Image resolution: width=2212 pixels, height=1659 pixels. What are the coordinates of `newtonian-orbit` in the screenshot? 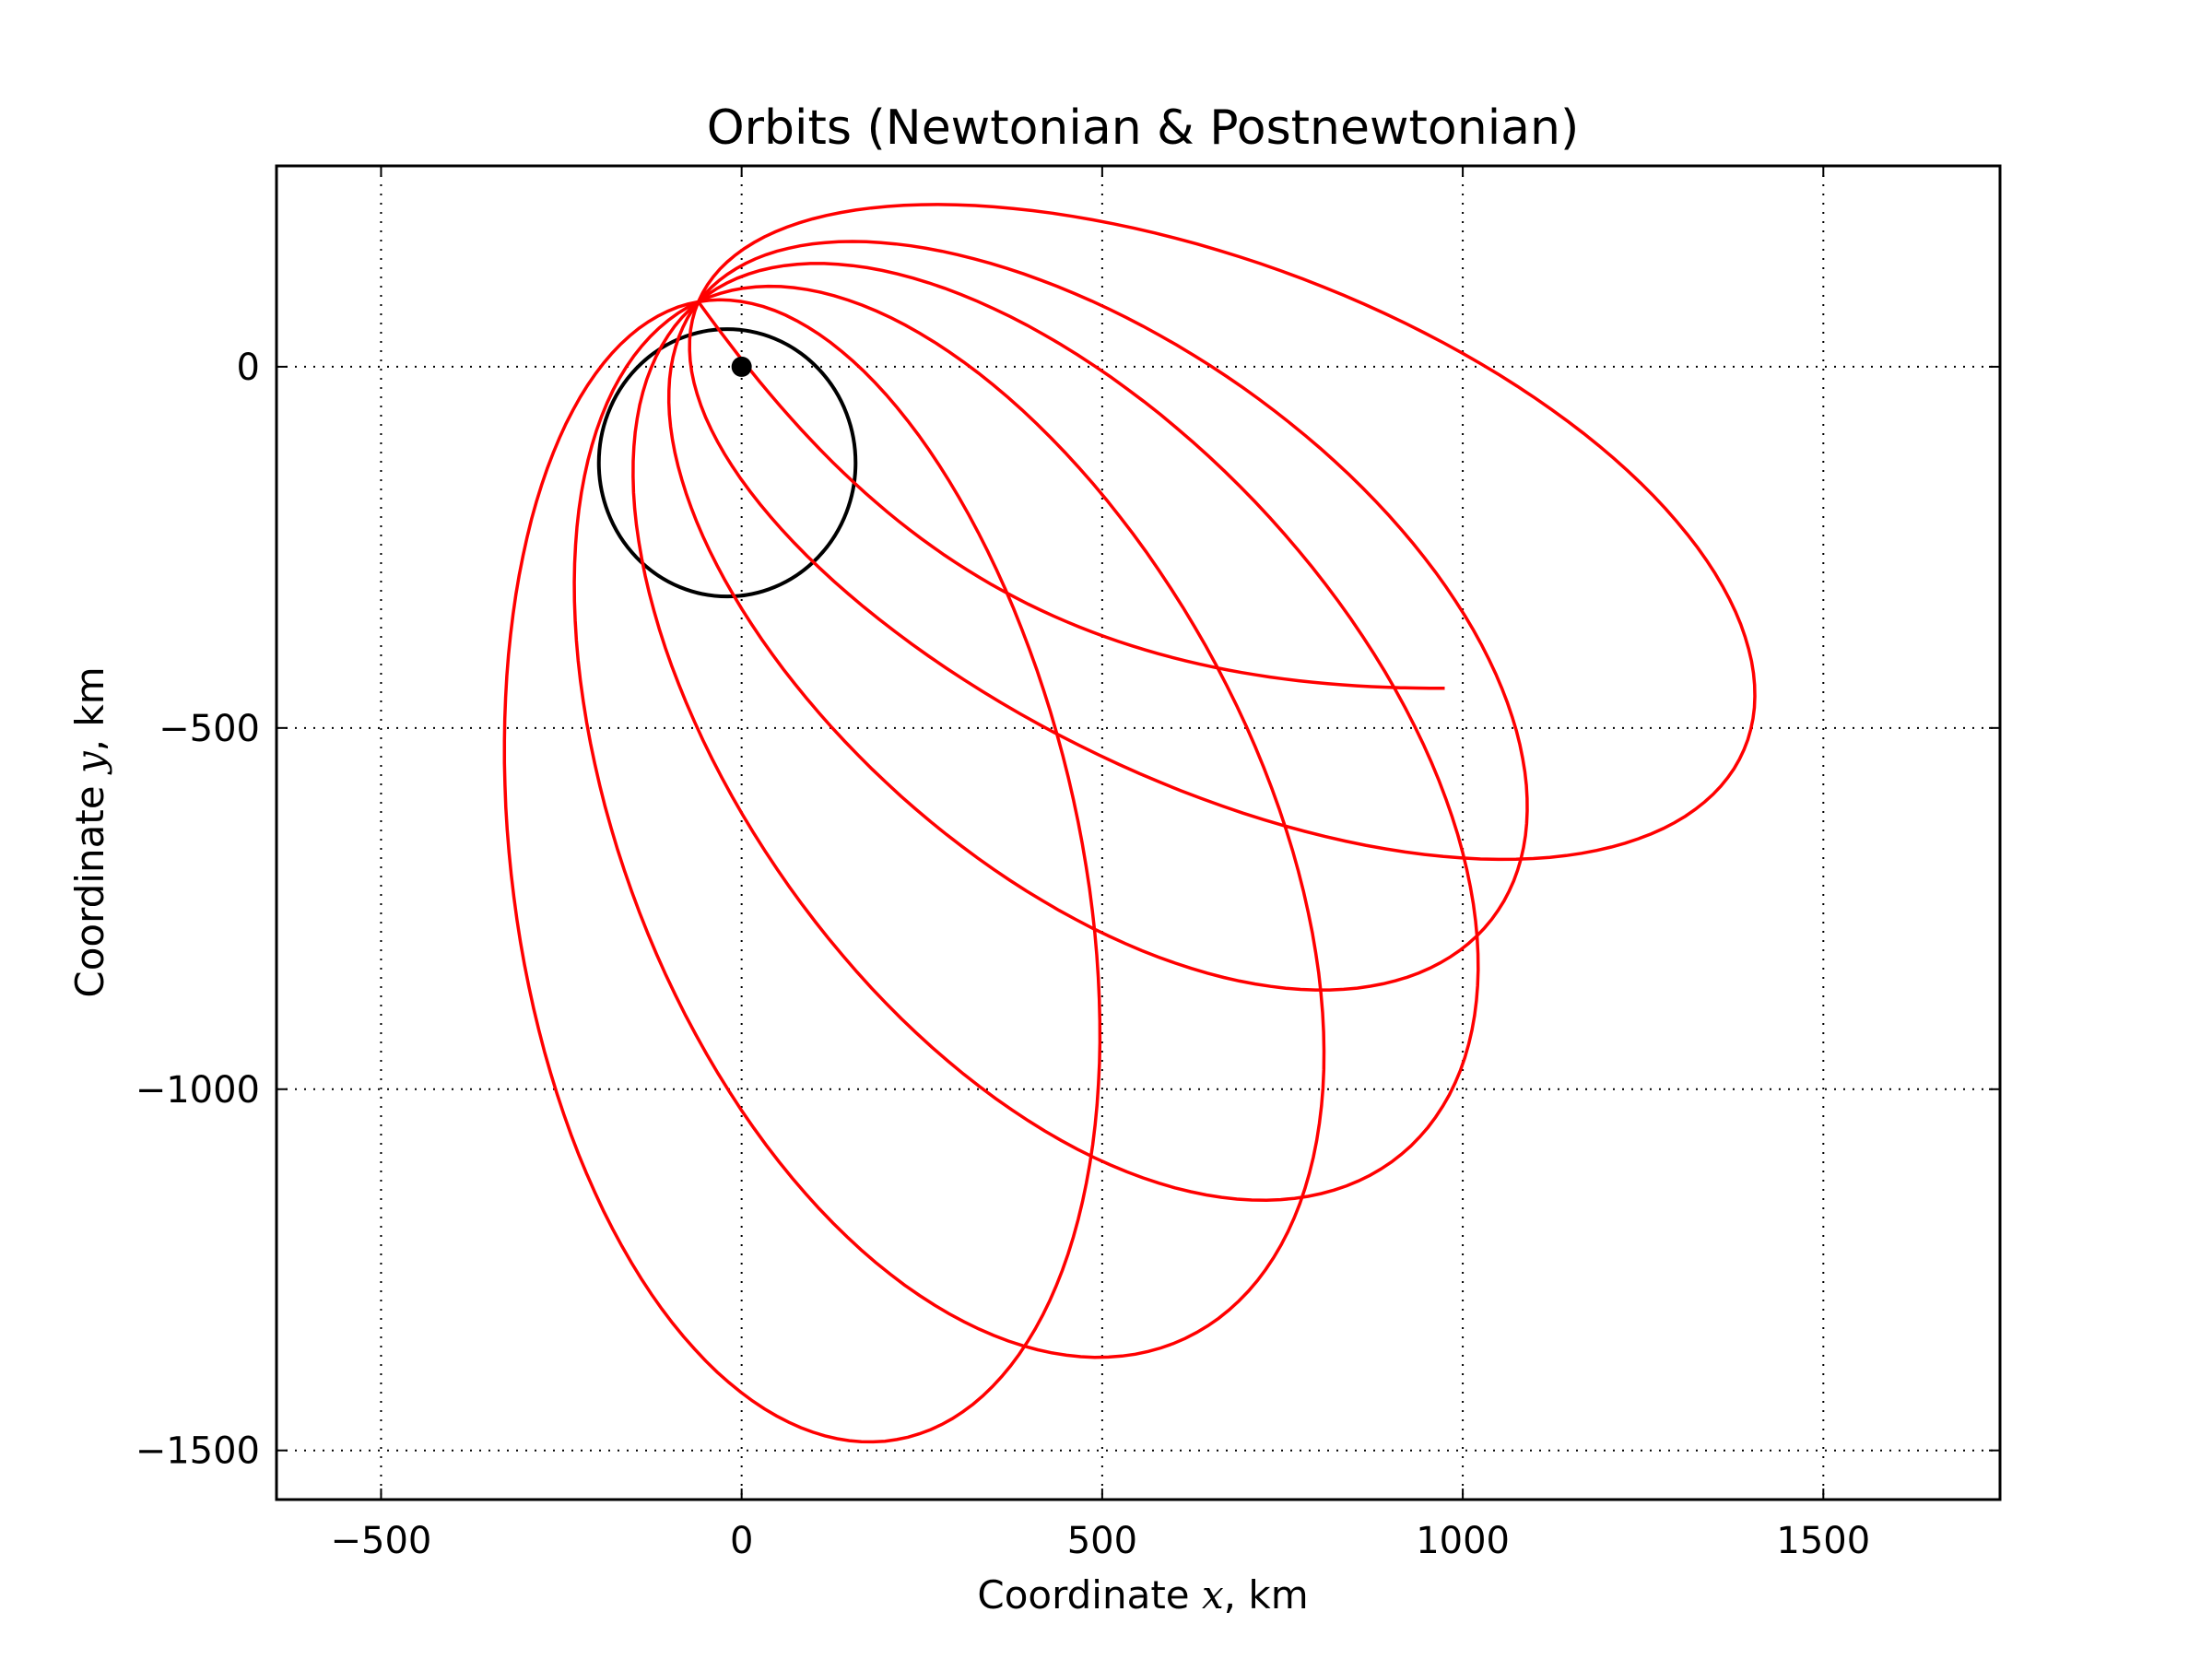 It's located at (727, 463).